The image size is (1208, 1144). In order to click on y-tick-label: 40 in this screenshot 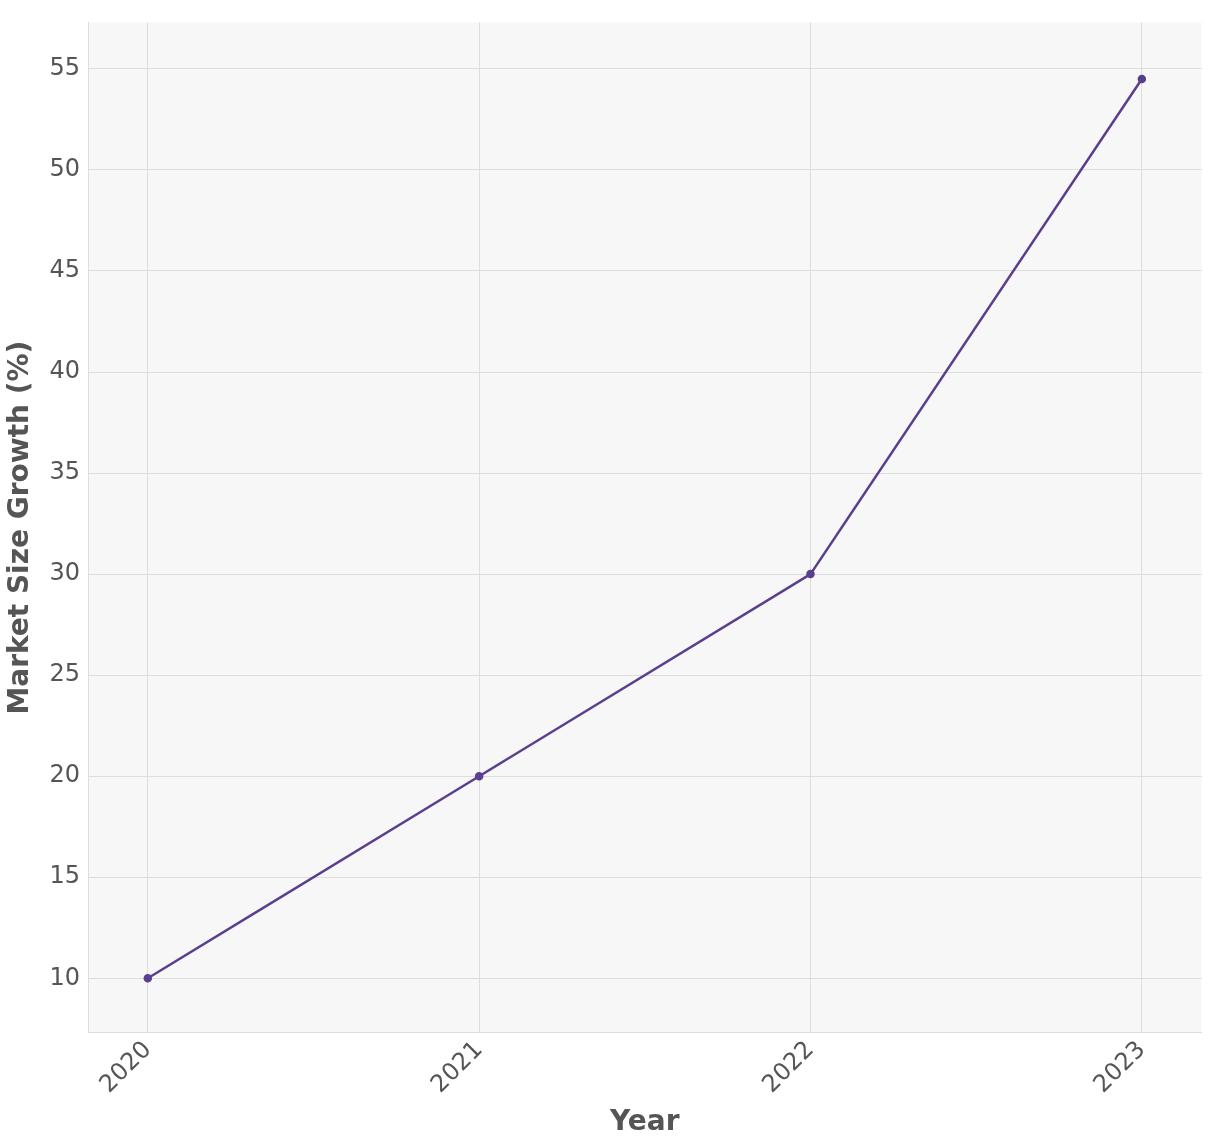, I will do `click(65, 370)`.